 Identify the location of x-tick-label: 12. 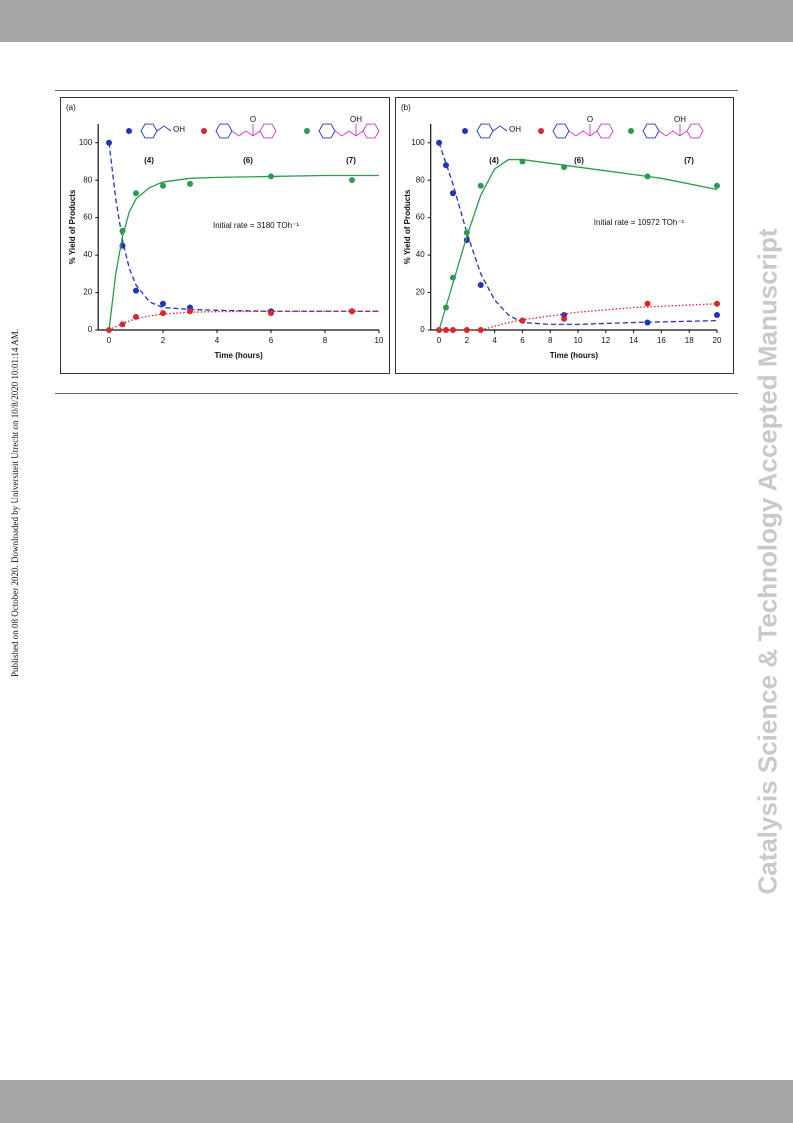
(605, 340).